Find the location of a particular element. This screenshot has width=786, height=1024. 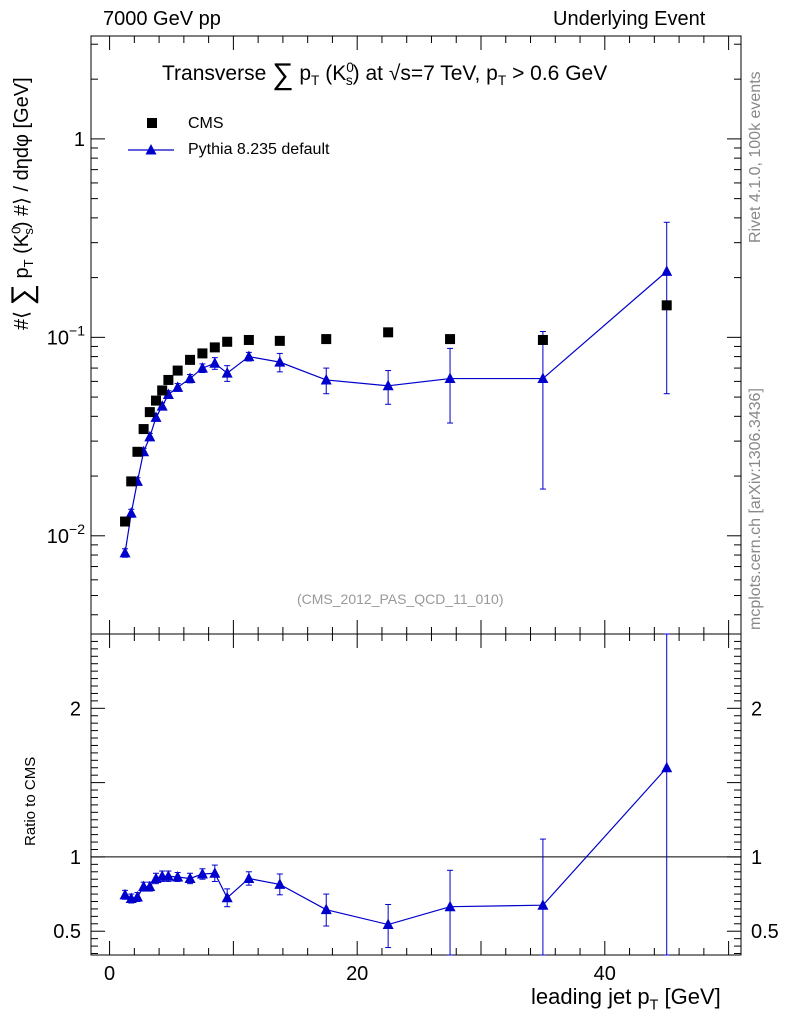

y-label-p: p is located at coordinates (22, 273).